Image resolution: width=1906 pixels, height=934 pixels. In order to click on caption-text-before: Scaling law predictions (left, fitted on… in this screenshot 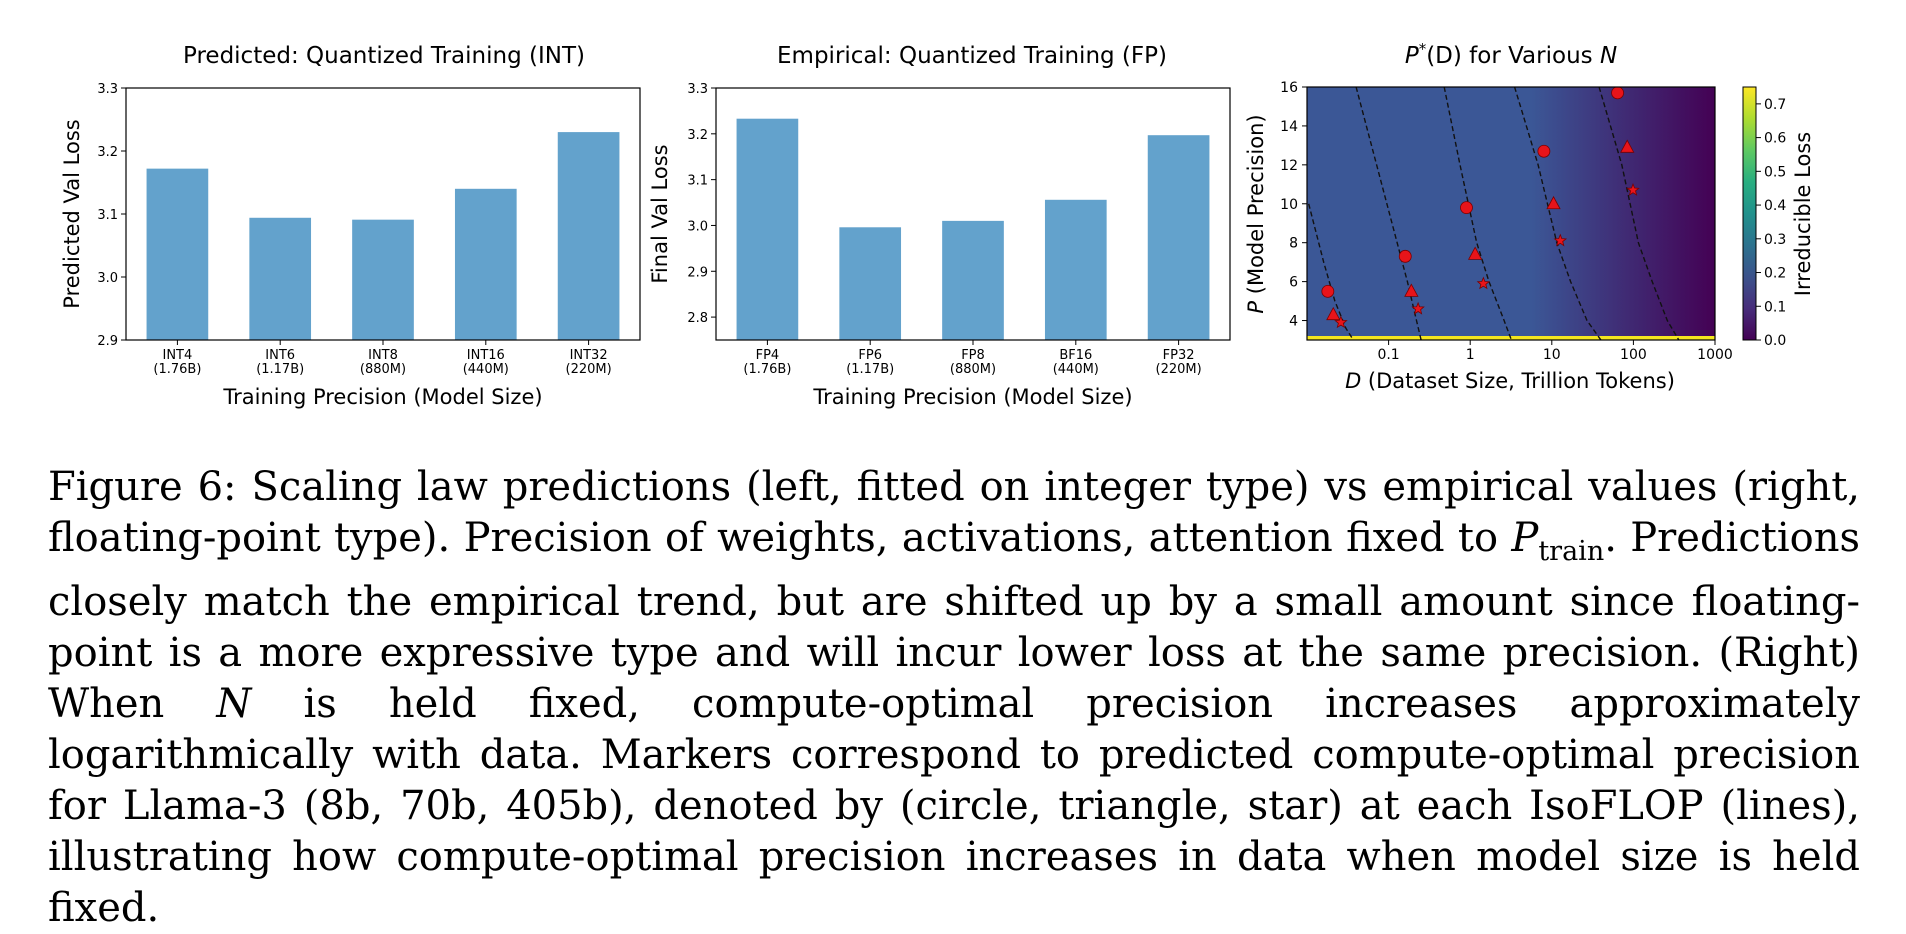, I will do `click(954, 512)`.